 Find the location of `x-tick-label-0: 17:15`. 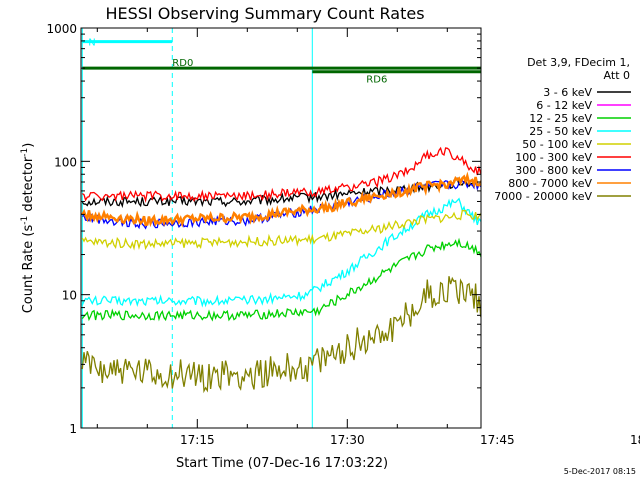

x-tick-label-0: 17:15 is located at coordinates (197, 440).